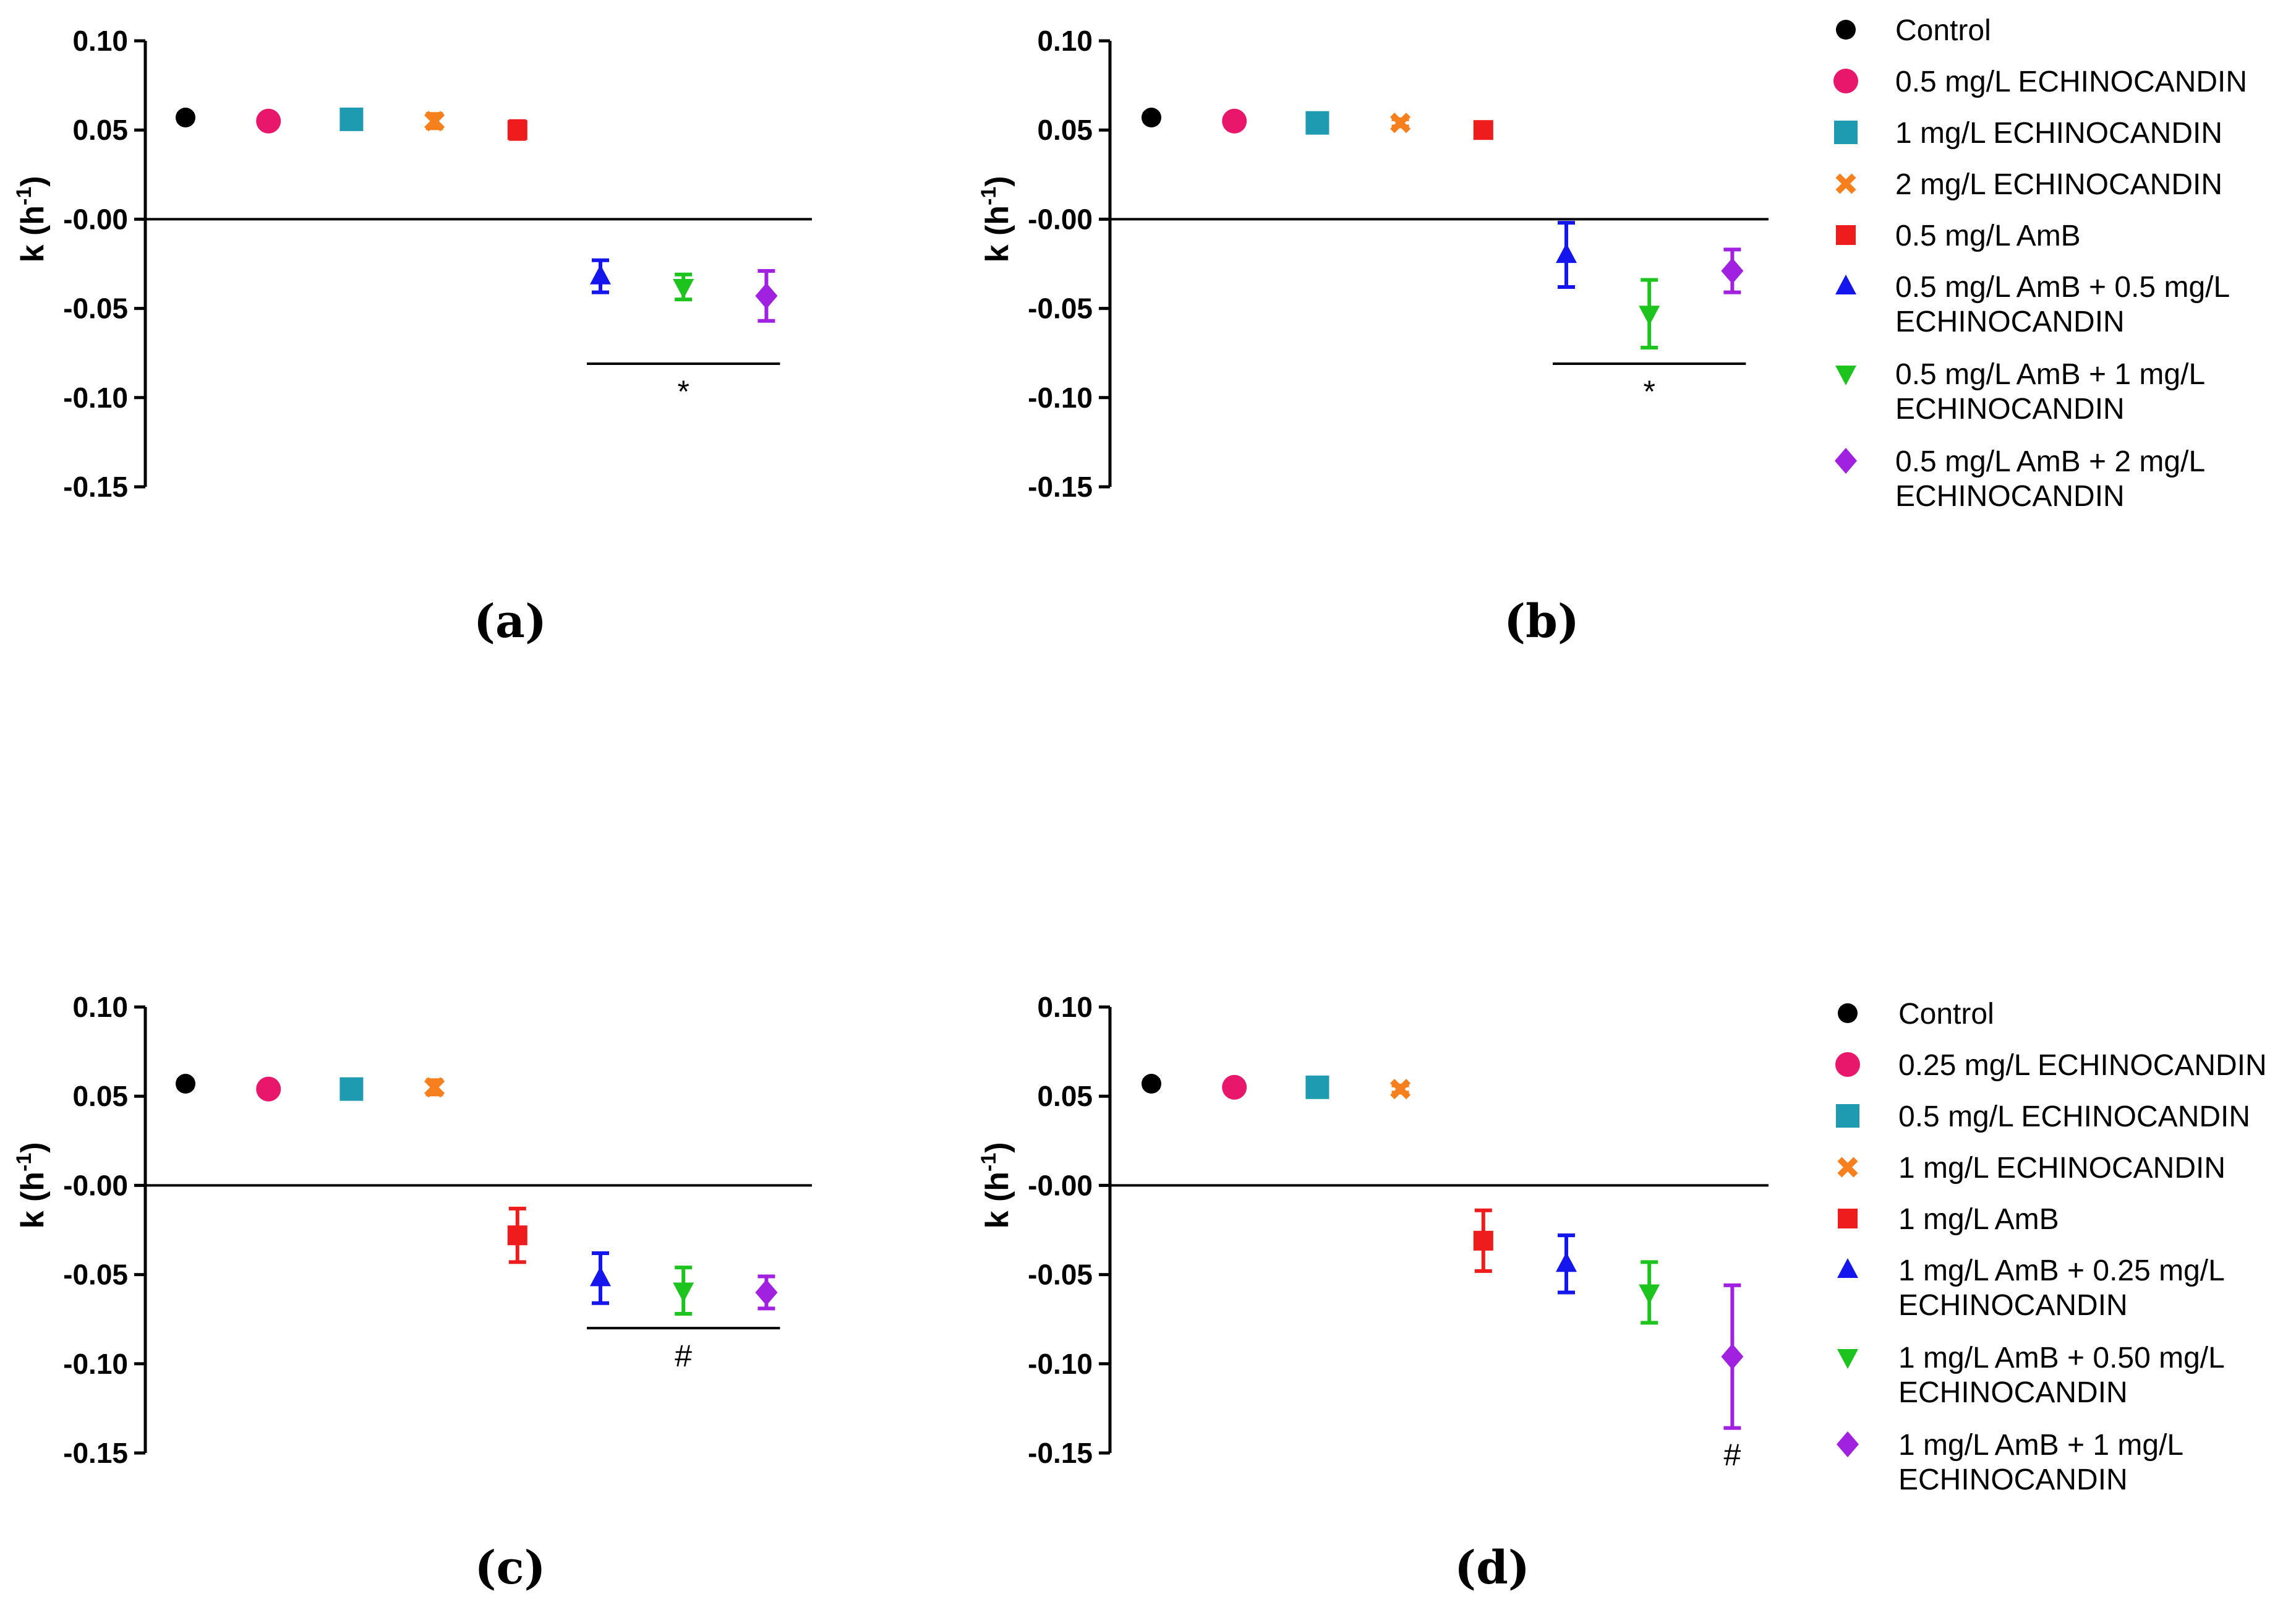 This screenshot has width=2296, height=1607. Describe the element at coordinates (1845, 81) in the screenshot. I see `legend-marker-circle-large` at that location.